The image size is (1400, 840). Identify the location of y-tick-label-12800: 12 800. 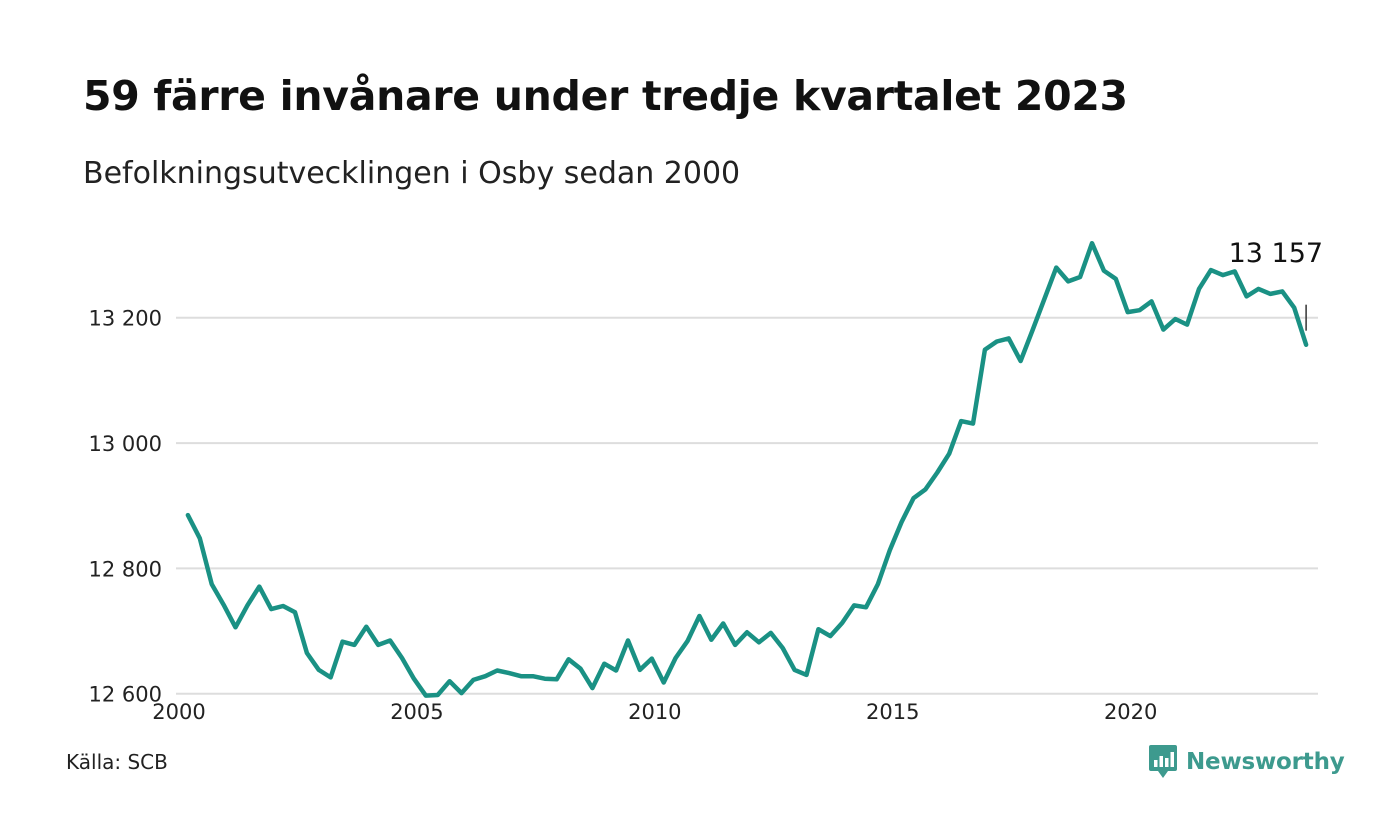
(125, 569).